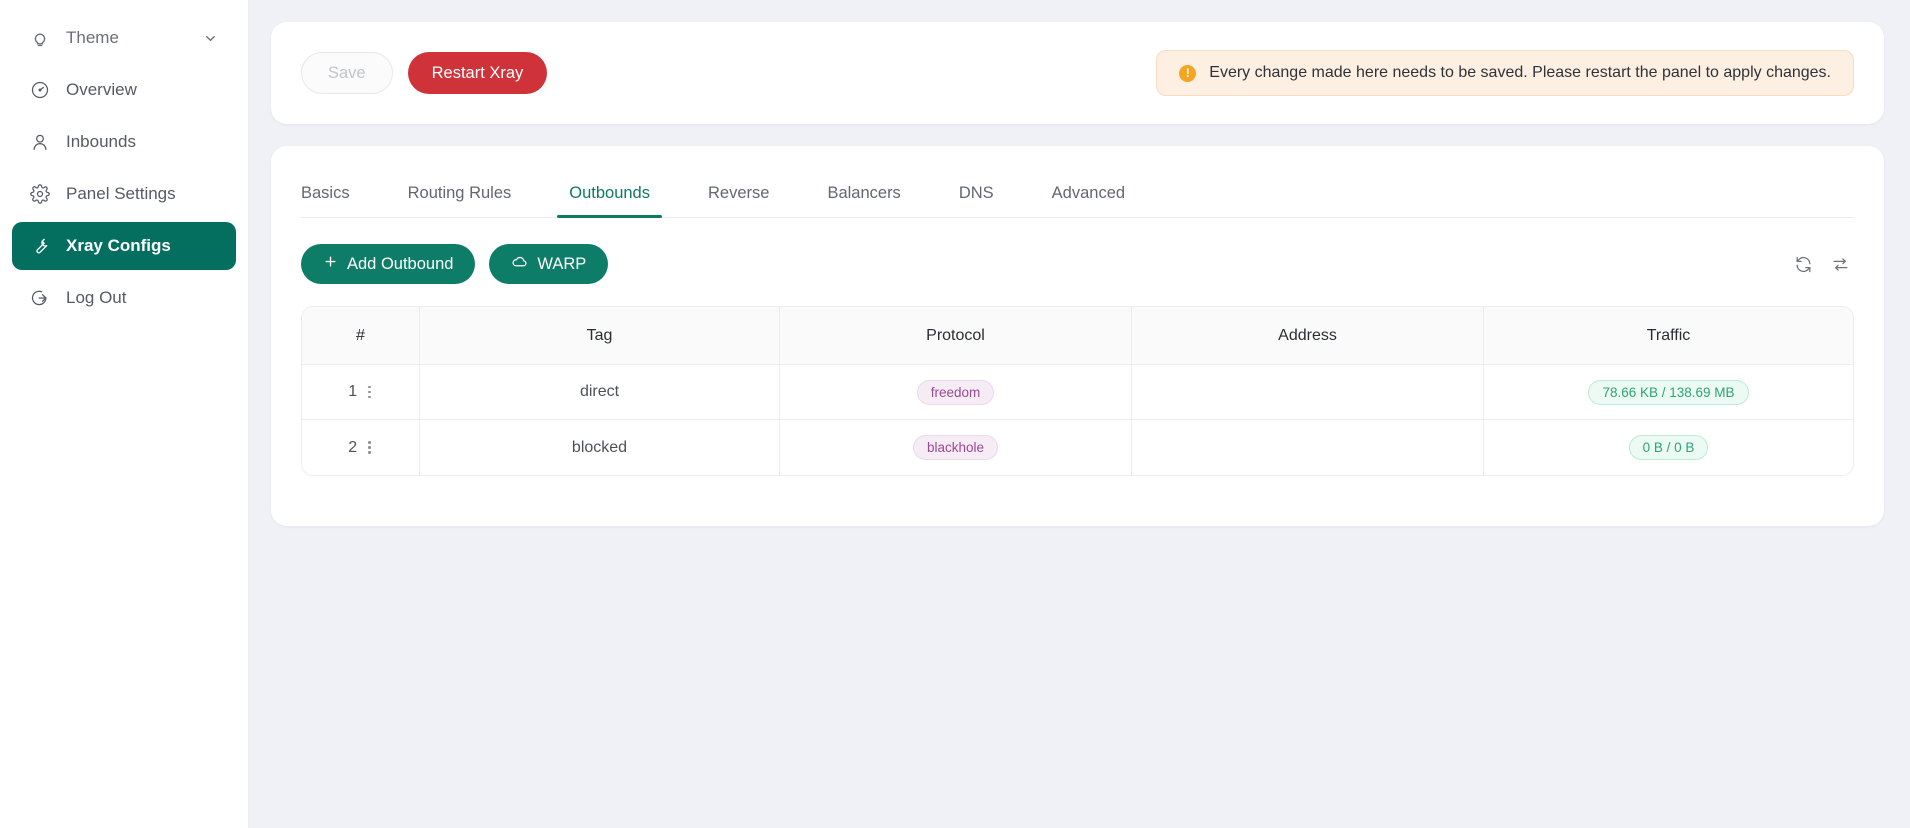  I want to click on protocol-badge: blackhole, so click(955, 447).